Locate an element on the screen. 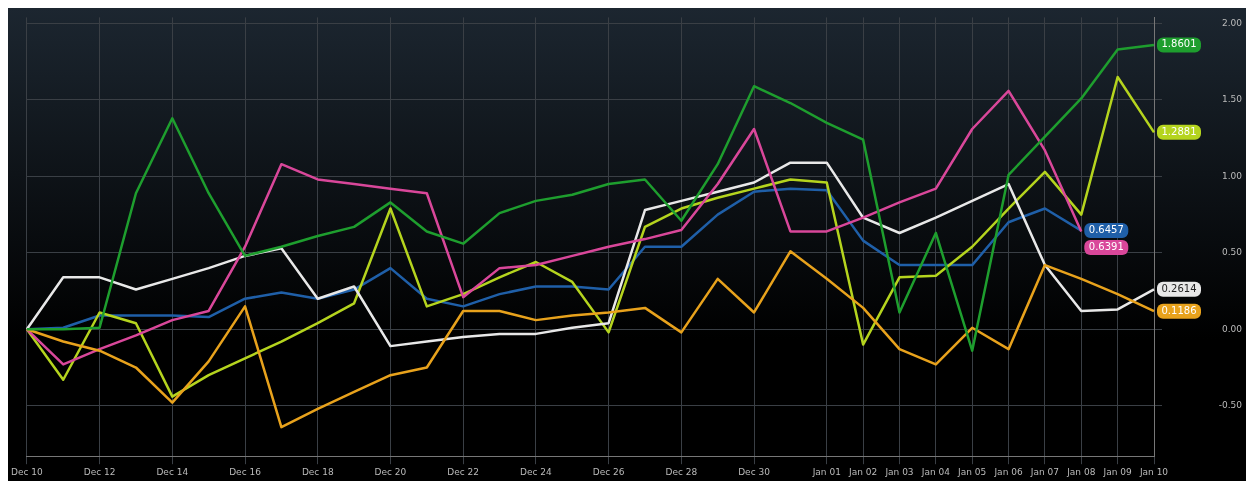  x-tick-label: Jan 03 is located at coordinates (899, 471).